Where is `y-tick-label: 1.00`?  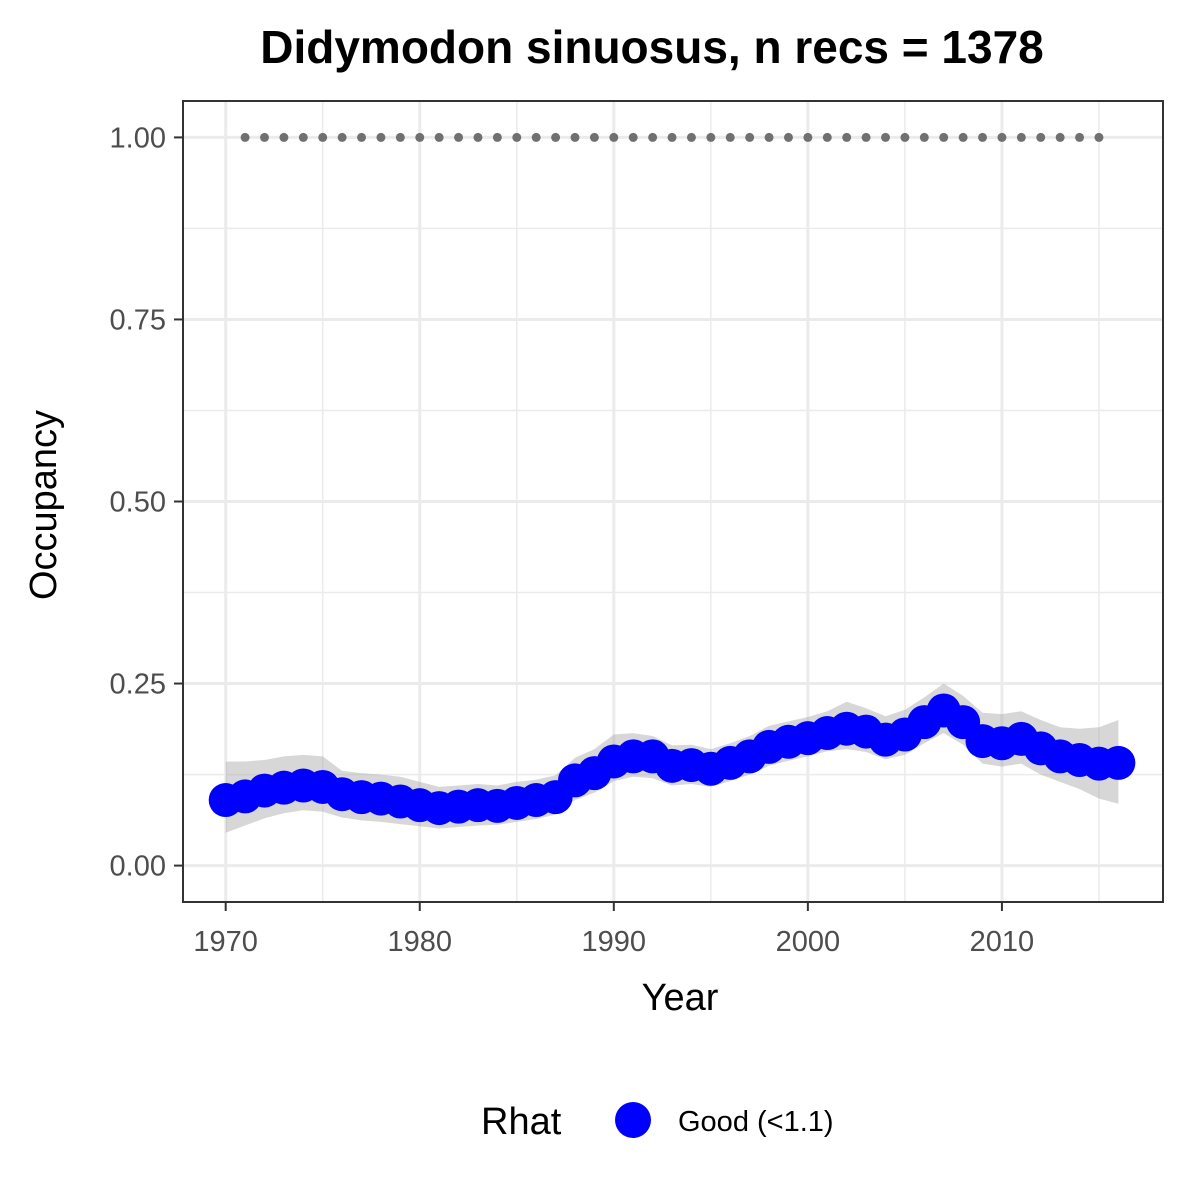 y-tick-label: 1.00 is located at coordinates (138, 138).